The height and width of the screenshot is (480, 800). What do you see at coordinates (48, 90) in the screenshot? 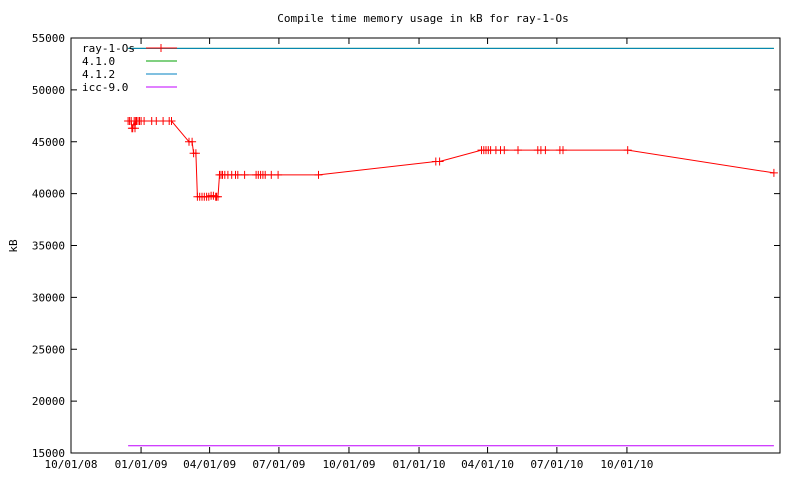
I see `y-tick-label: 50000` at bounding box center [48, 90].